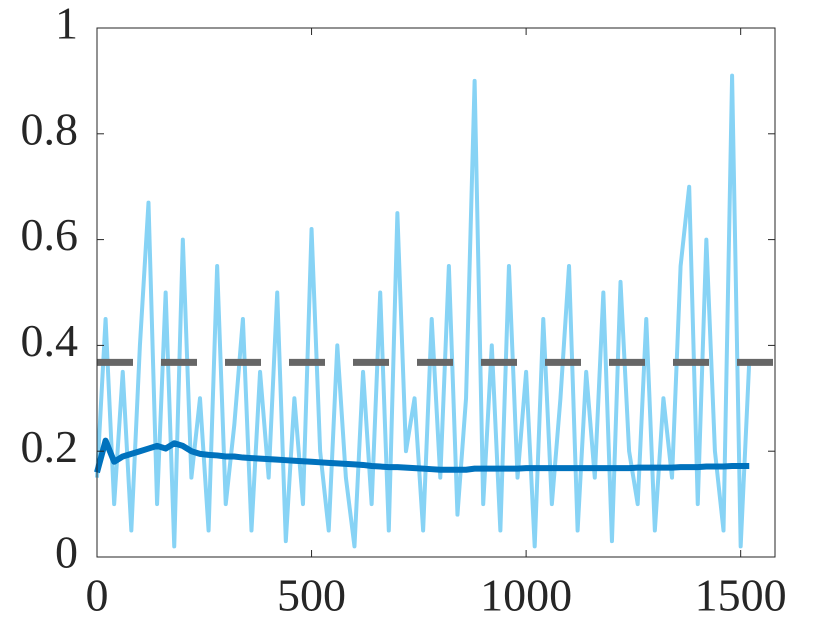  Describe the element at coordinates (66, 24) in the screenshot. I see `y-tick-label: 1` at that location.